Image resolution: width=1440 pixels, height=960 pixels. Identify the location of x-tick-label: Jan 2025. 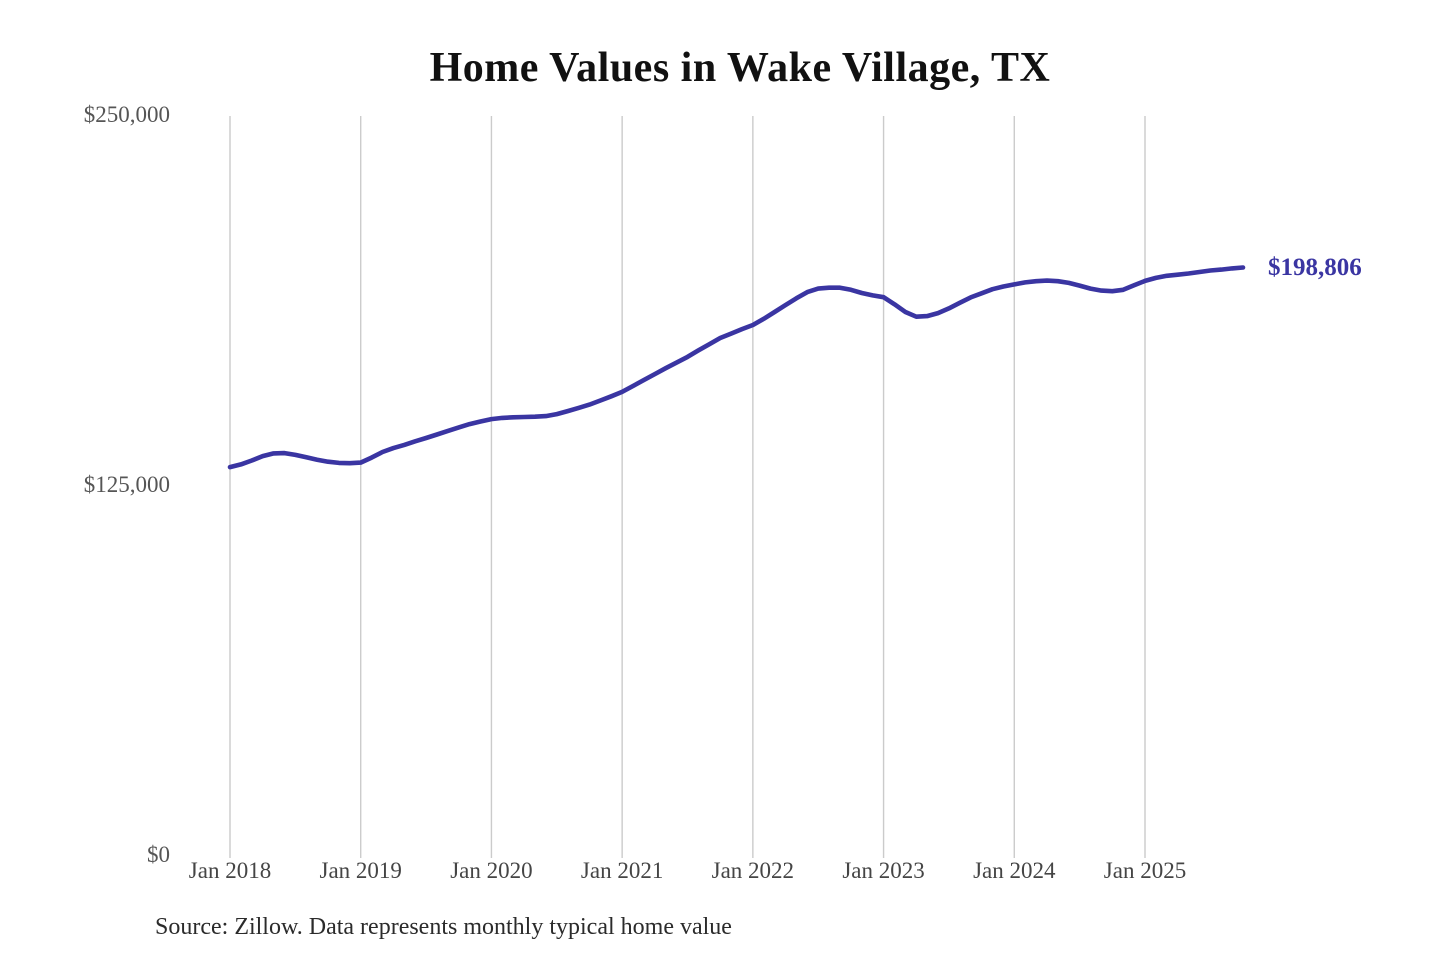
(1145, 870).